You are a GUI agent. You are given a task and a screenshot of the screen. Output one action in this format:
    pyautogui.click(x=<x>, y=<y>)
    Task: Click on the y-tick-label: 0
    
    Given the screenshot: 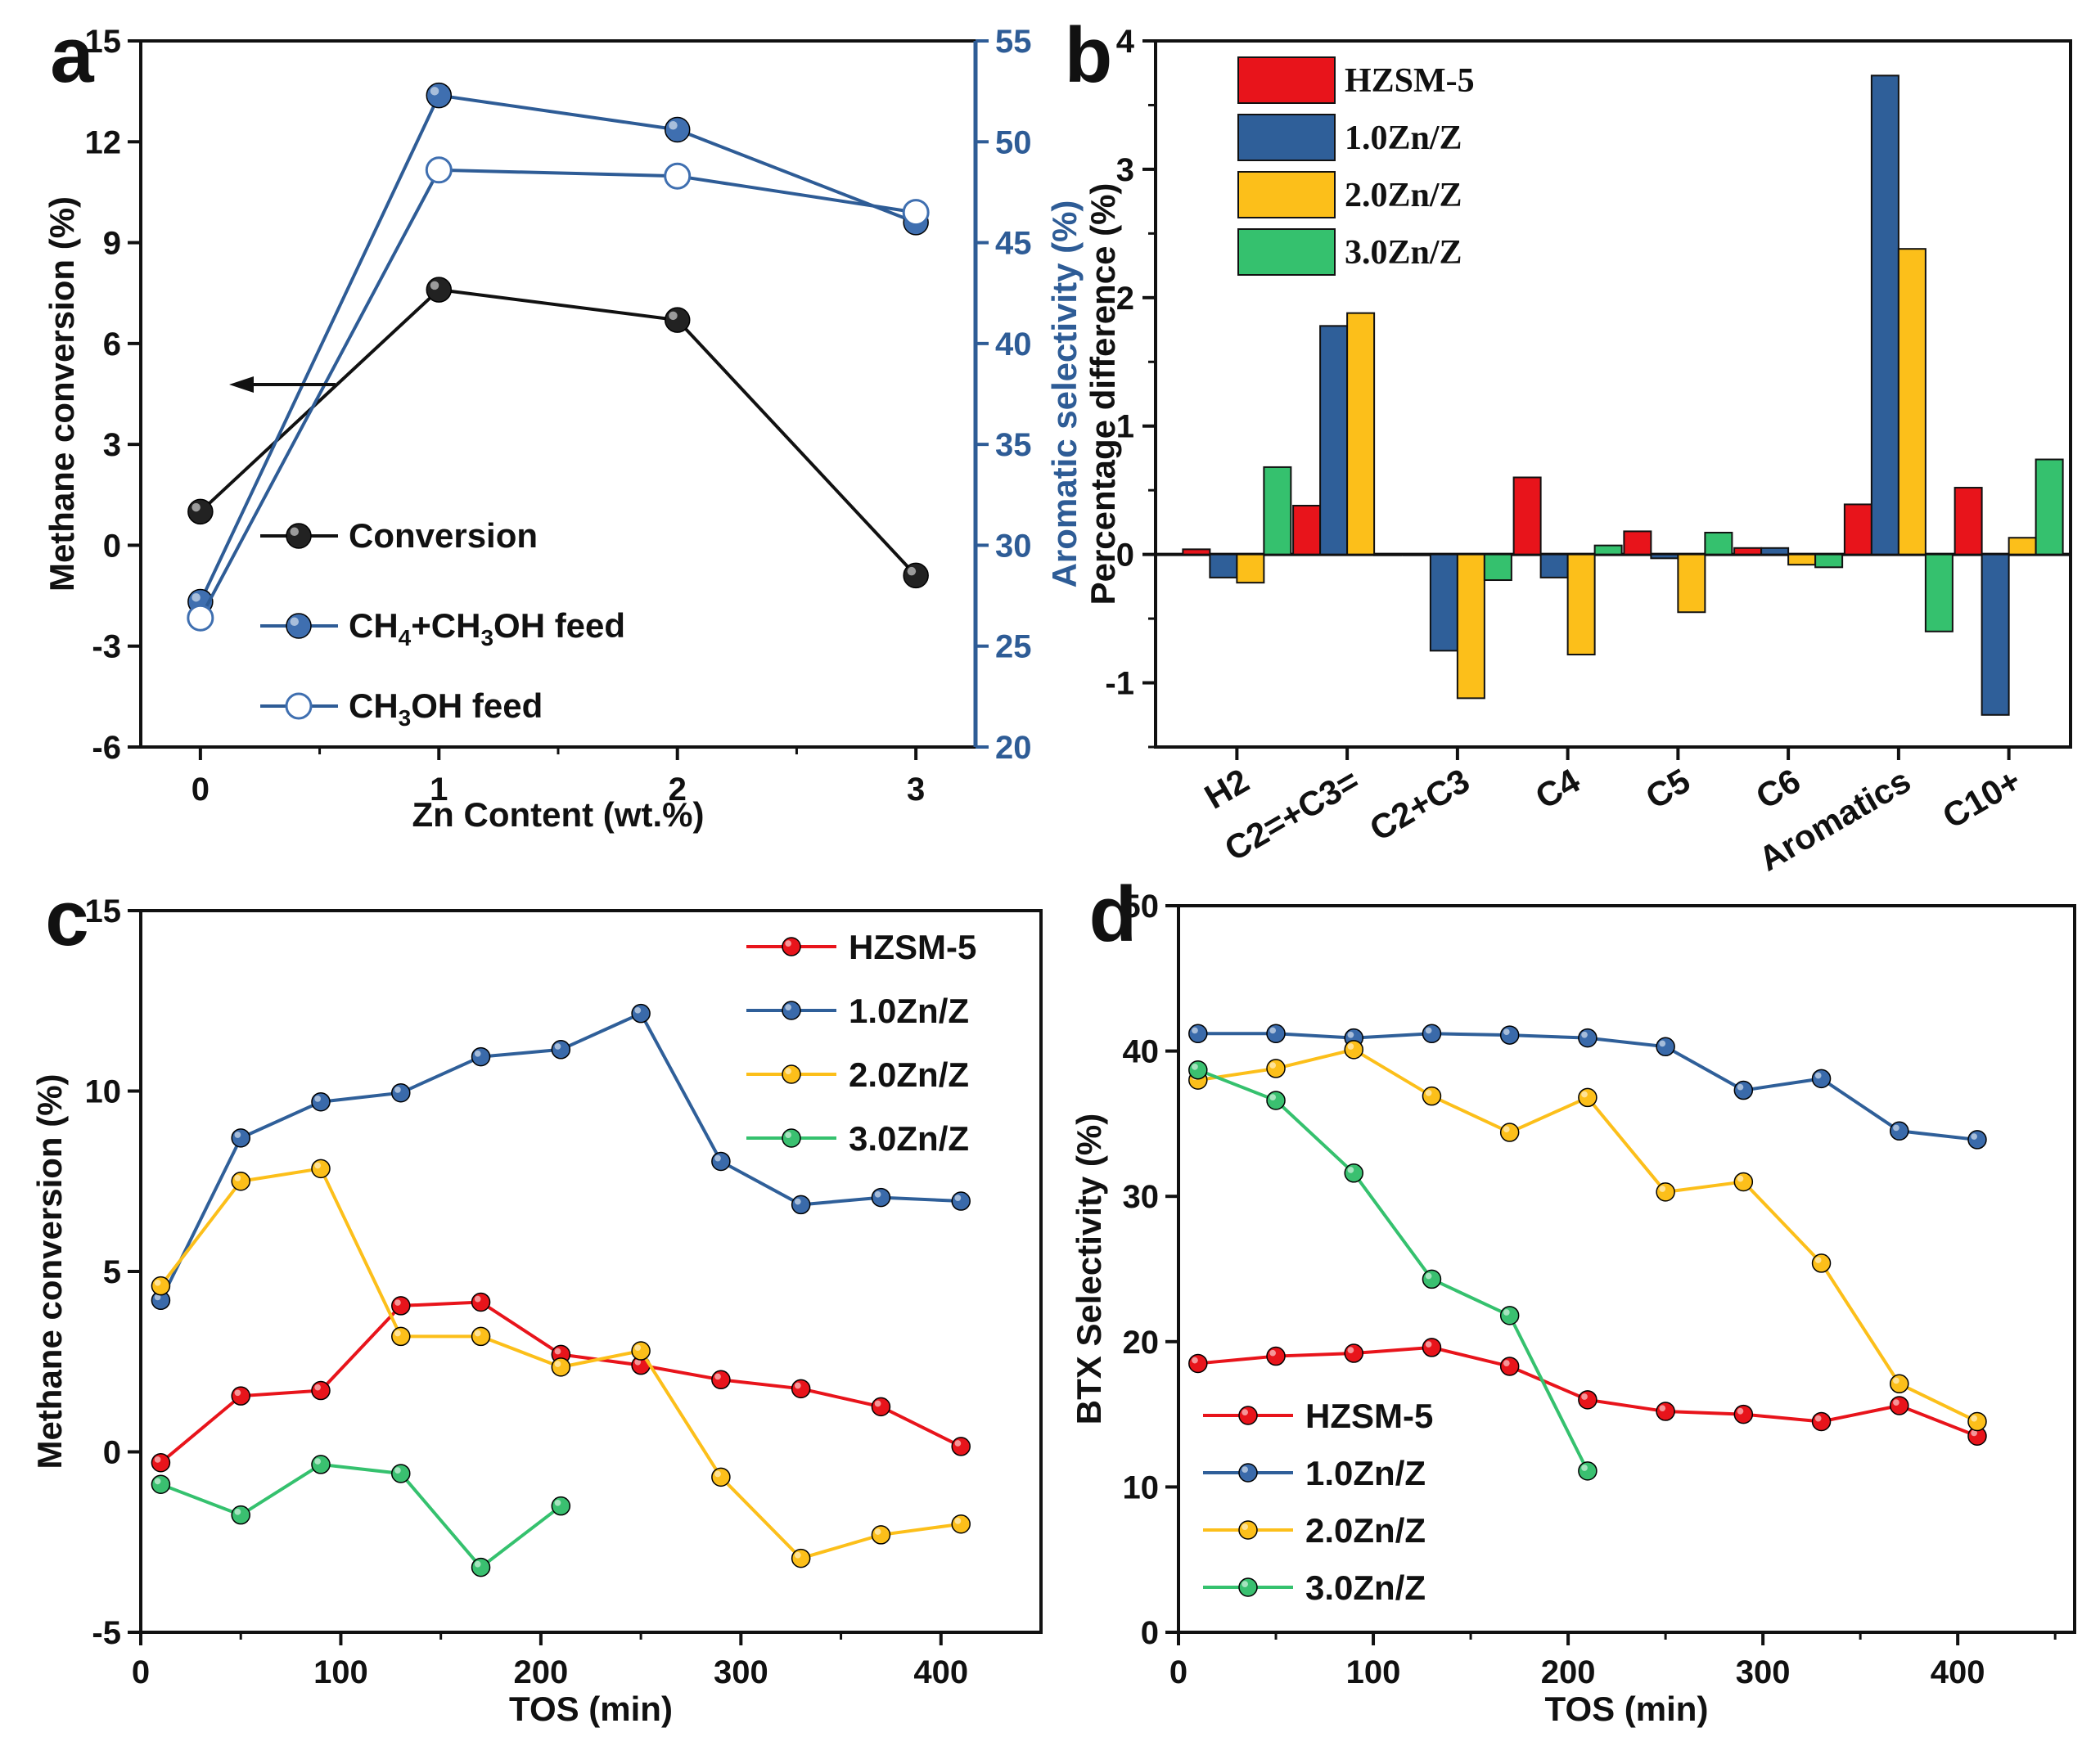 What is the action you would take?
    pyautogui.click(x=1125, y=556)
    